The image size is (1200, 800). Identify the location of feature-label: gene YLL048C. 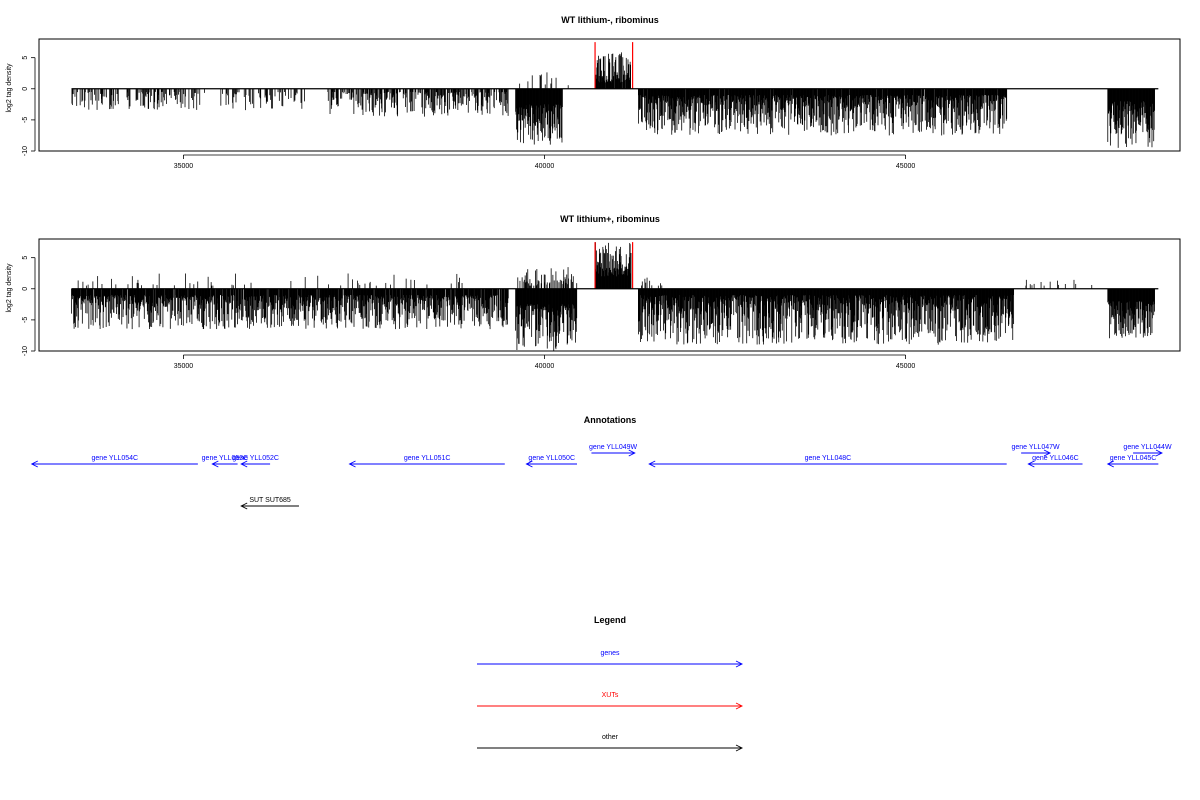
(828, 458).